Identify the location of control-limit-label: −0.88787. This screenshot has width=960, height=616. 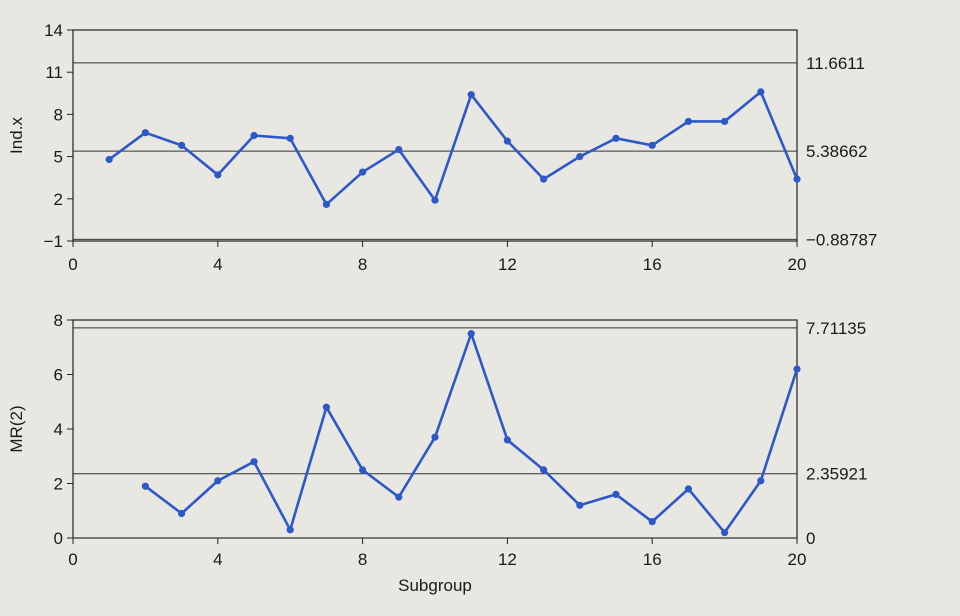
(841, 239).